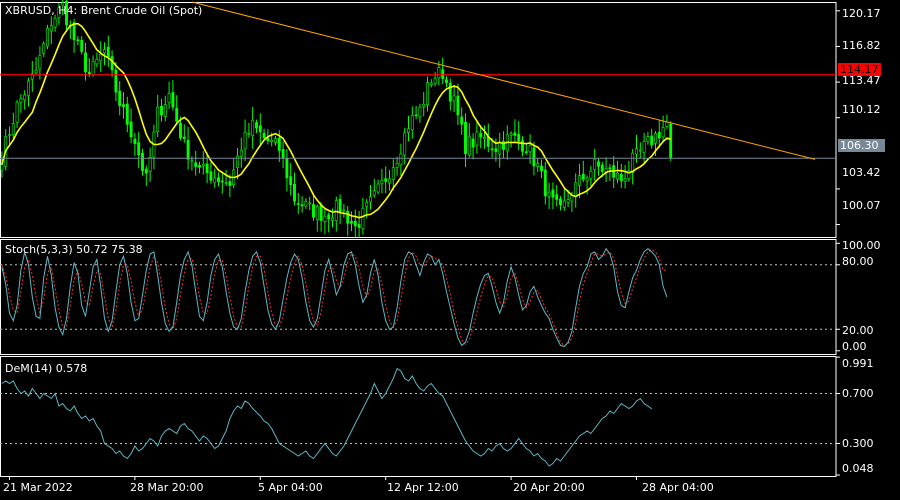 Image resolution: width=900 pixels, height=500 pixels. What do you see at coordinates (549, 487) in the screenshot?
I see `time-tick: 20 Apr 20:00` at bounding box center [549, 487].